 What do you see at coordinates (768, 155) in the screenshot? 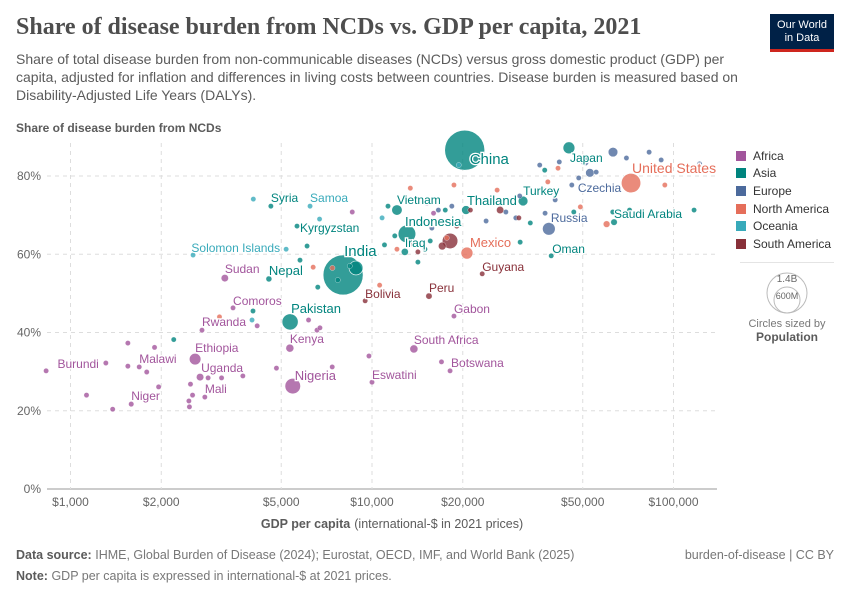
I see `legend-label: Africa` at bounding box center [768, 155].